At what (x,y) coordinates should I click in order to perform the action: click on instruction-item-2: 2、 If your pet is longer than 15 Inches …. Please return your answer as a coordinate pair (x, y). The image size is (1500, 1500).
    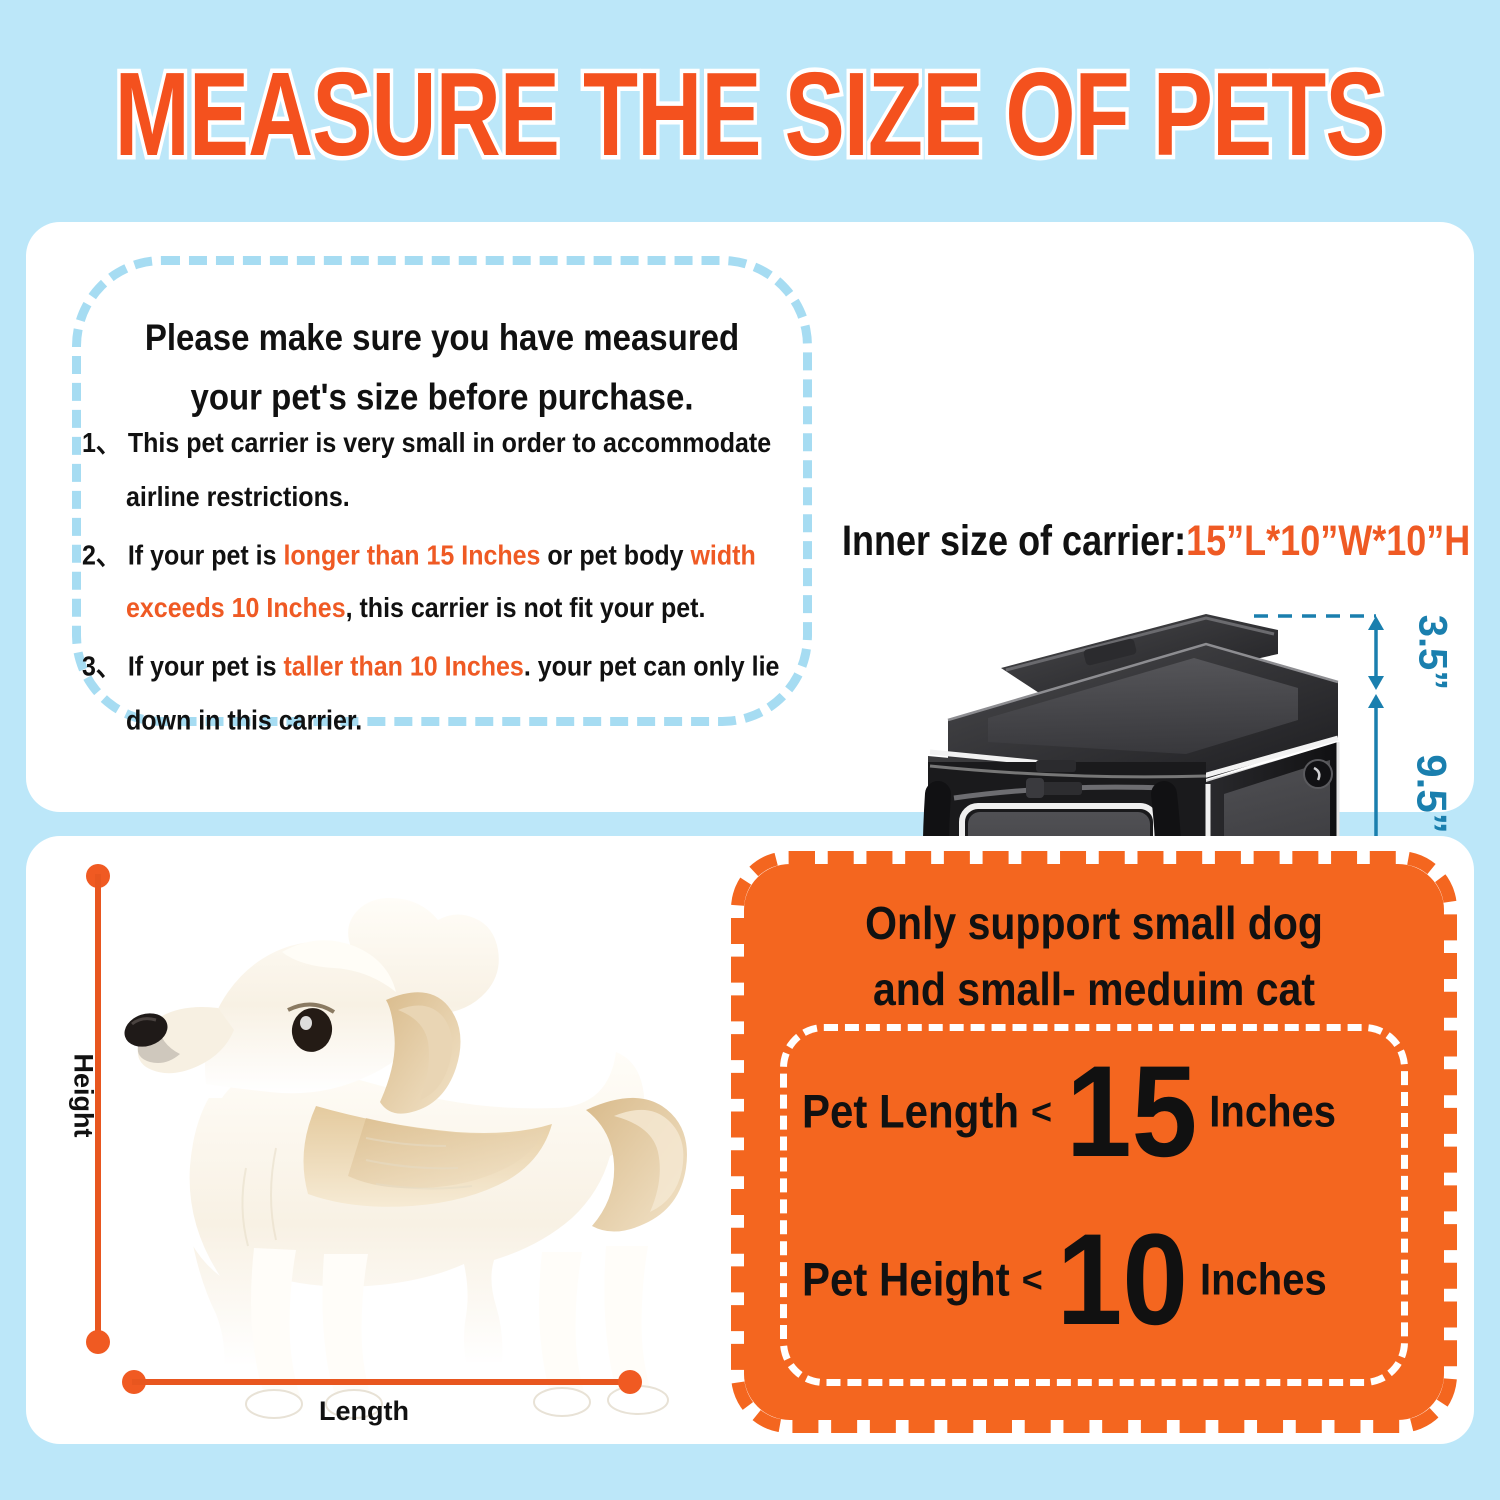
    Looking at the image, I should click on (452, 582).